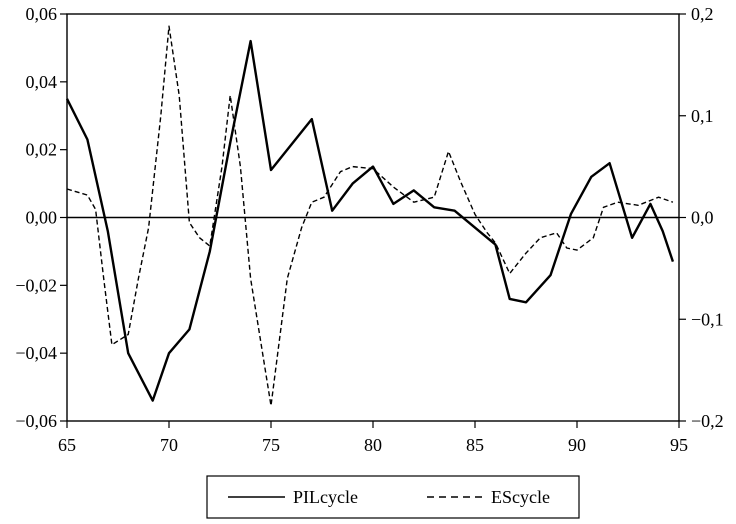  What do you see at coordinates (67, 445) in the screenshot?
I see `x-tick-label: 65` at bounding box center [67, 445].